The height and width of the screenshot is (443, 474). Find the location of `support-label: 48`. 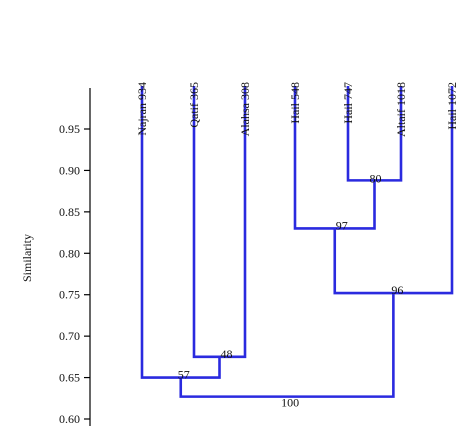

support-label: 48 is located at coordinates (227, 354).